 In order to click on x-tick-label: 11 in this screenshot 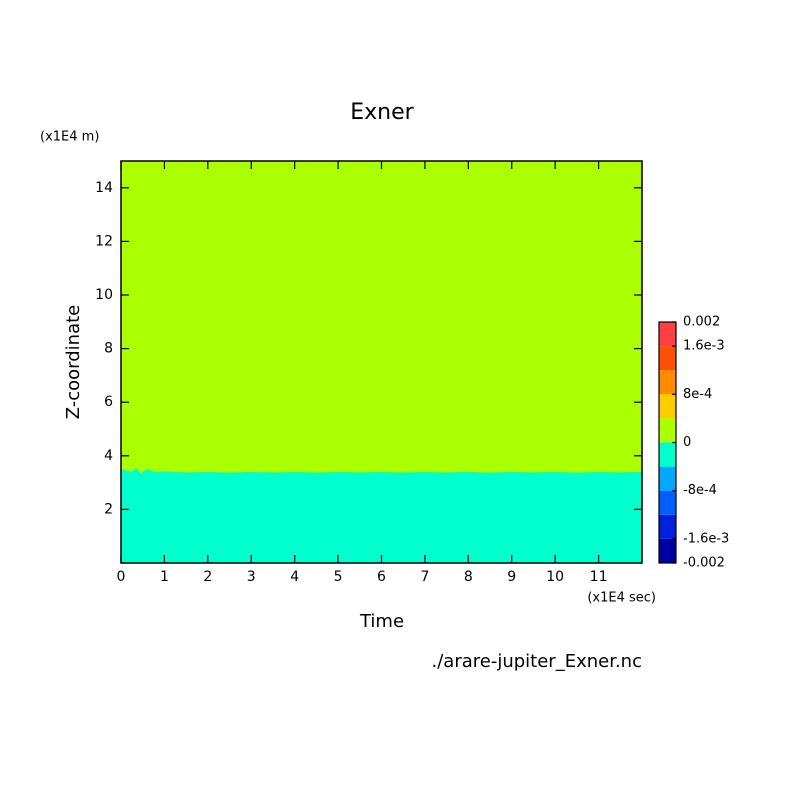, I will do `click(599, 577)`.